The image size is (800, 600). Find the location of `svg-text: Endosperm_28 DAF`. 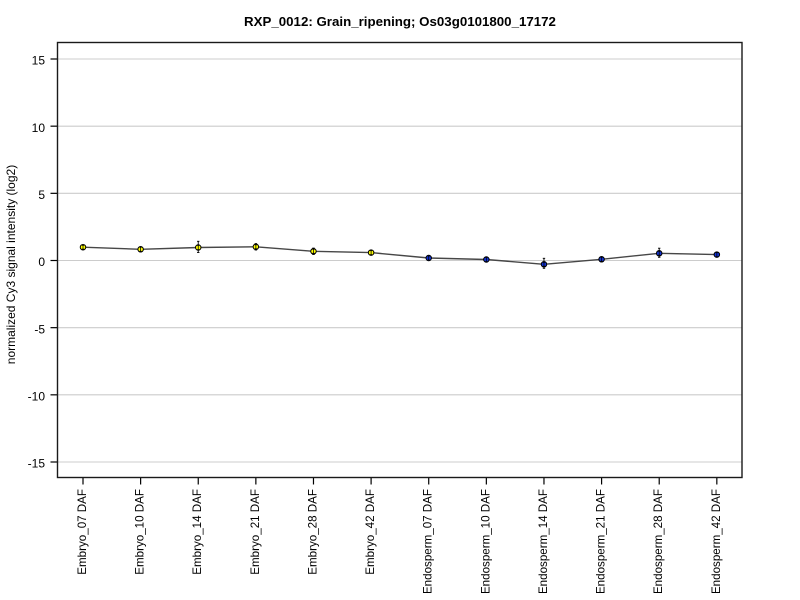

svg-text: Endosperm_28 DAF is located at coordinates (658, 541).